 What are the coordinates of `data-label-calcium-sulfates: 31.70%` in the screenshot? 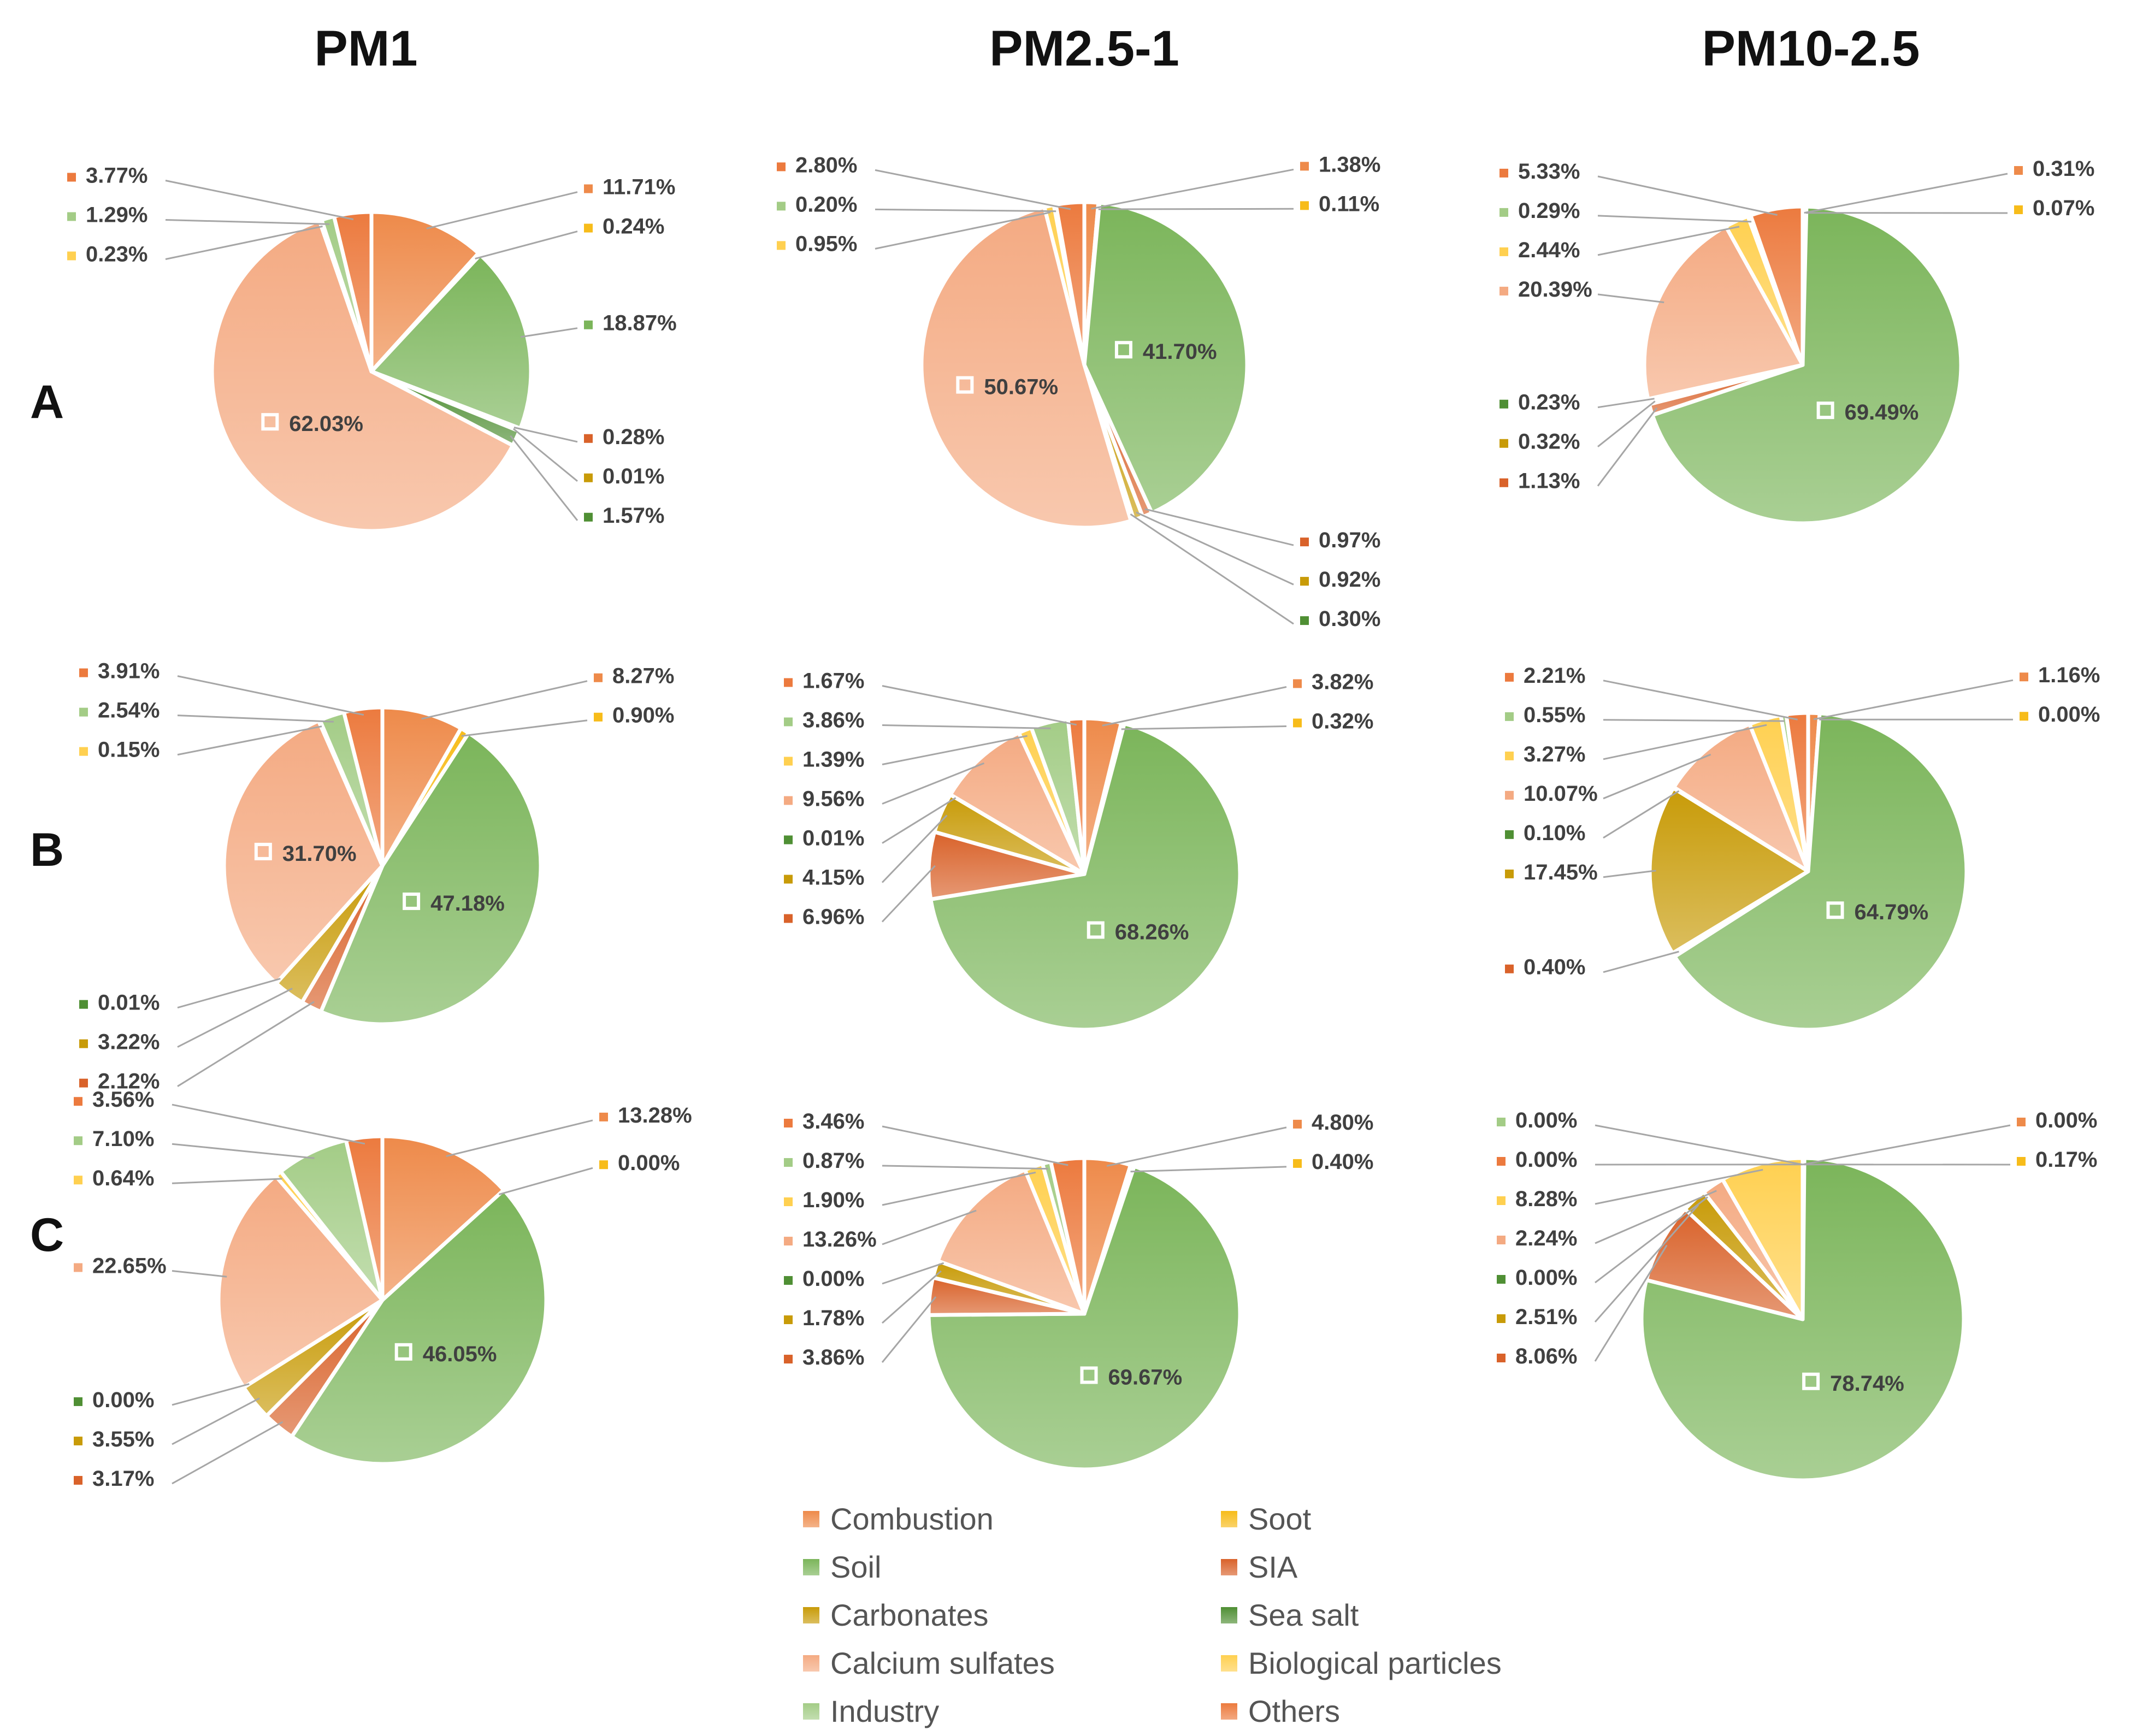 It's located at (320, 854).